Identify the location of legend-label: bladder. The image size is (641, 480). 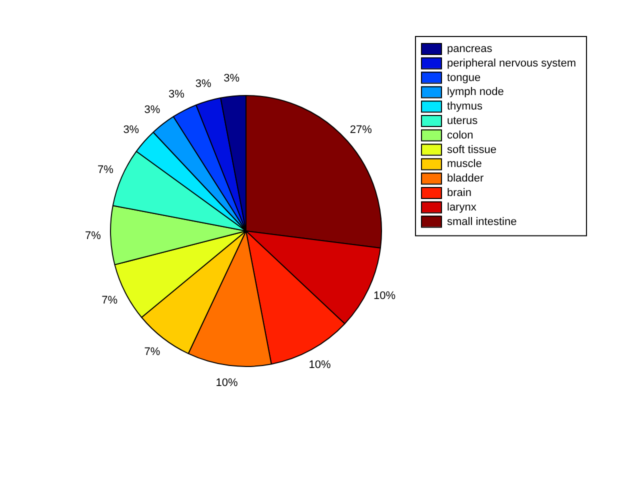
(465, 178).